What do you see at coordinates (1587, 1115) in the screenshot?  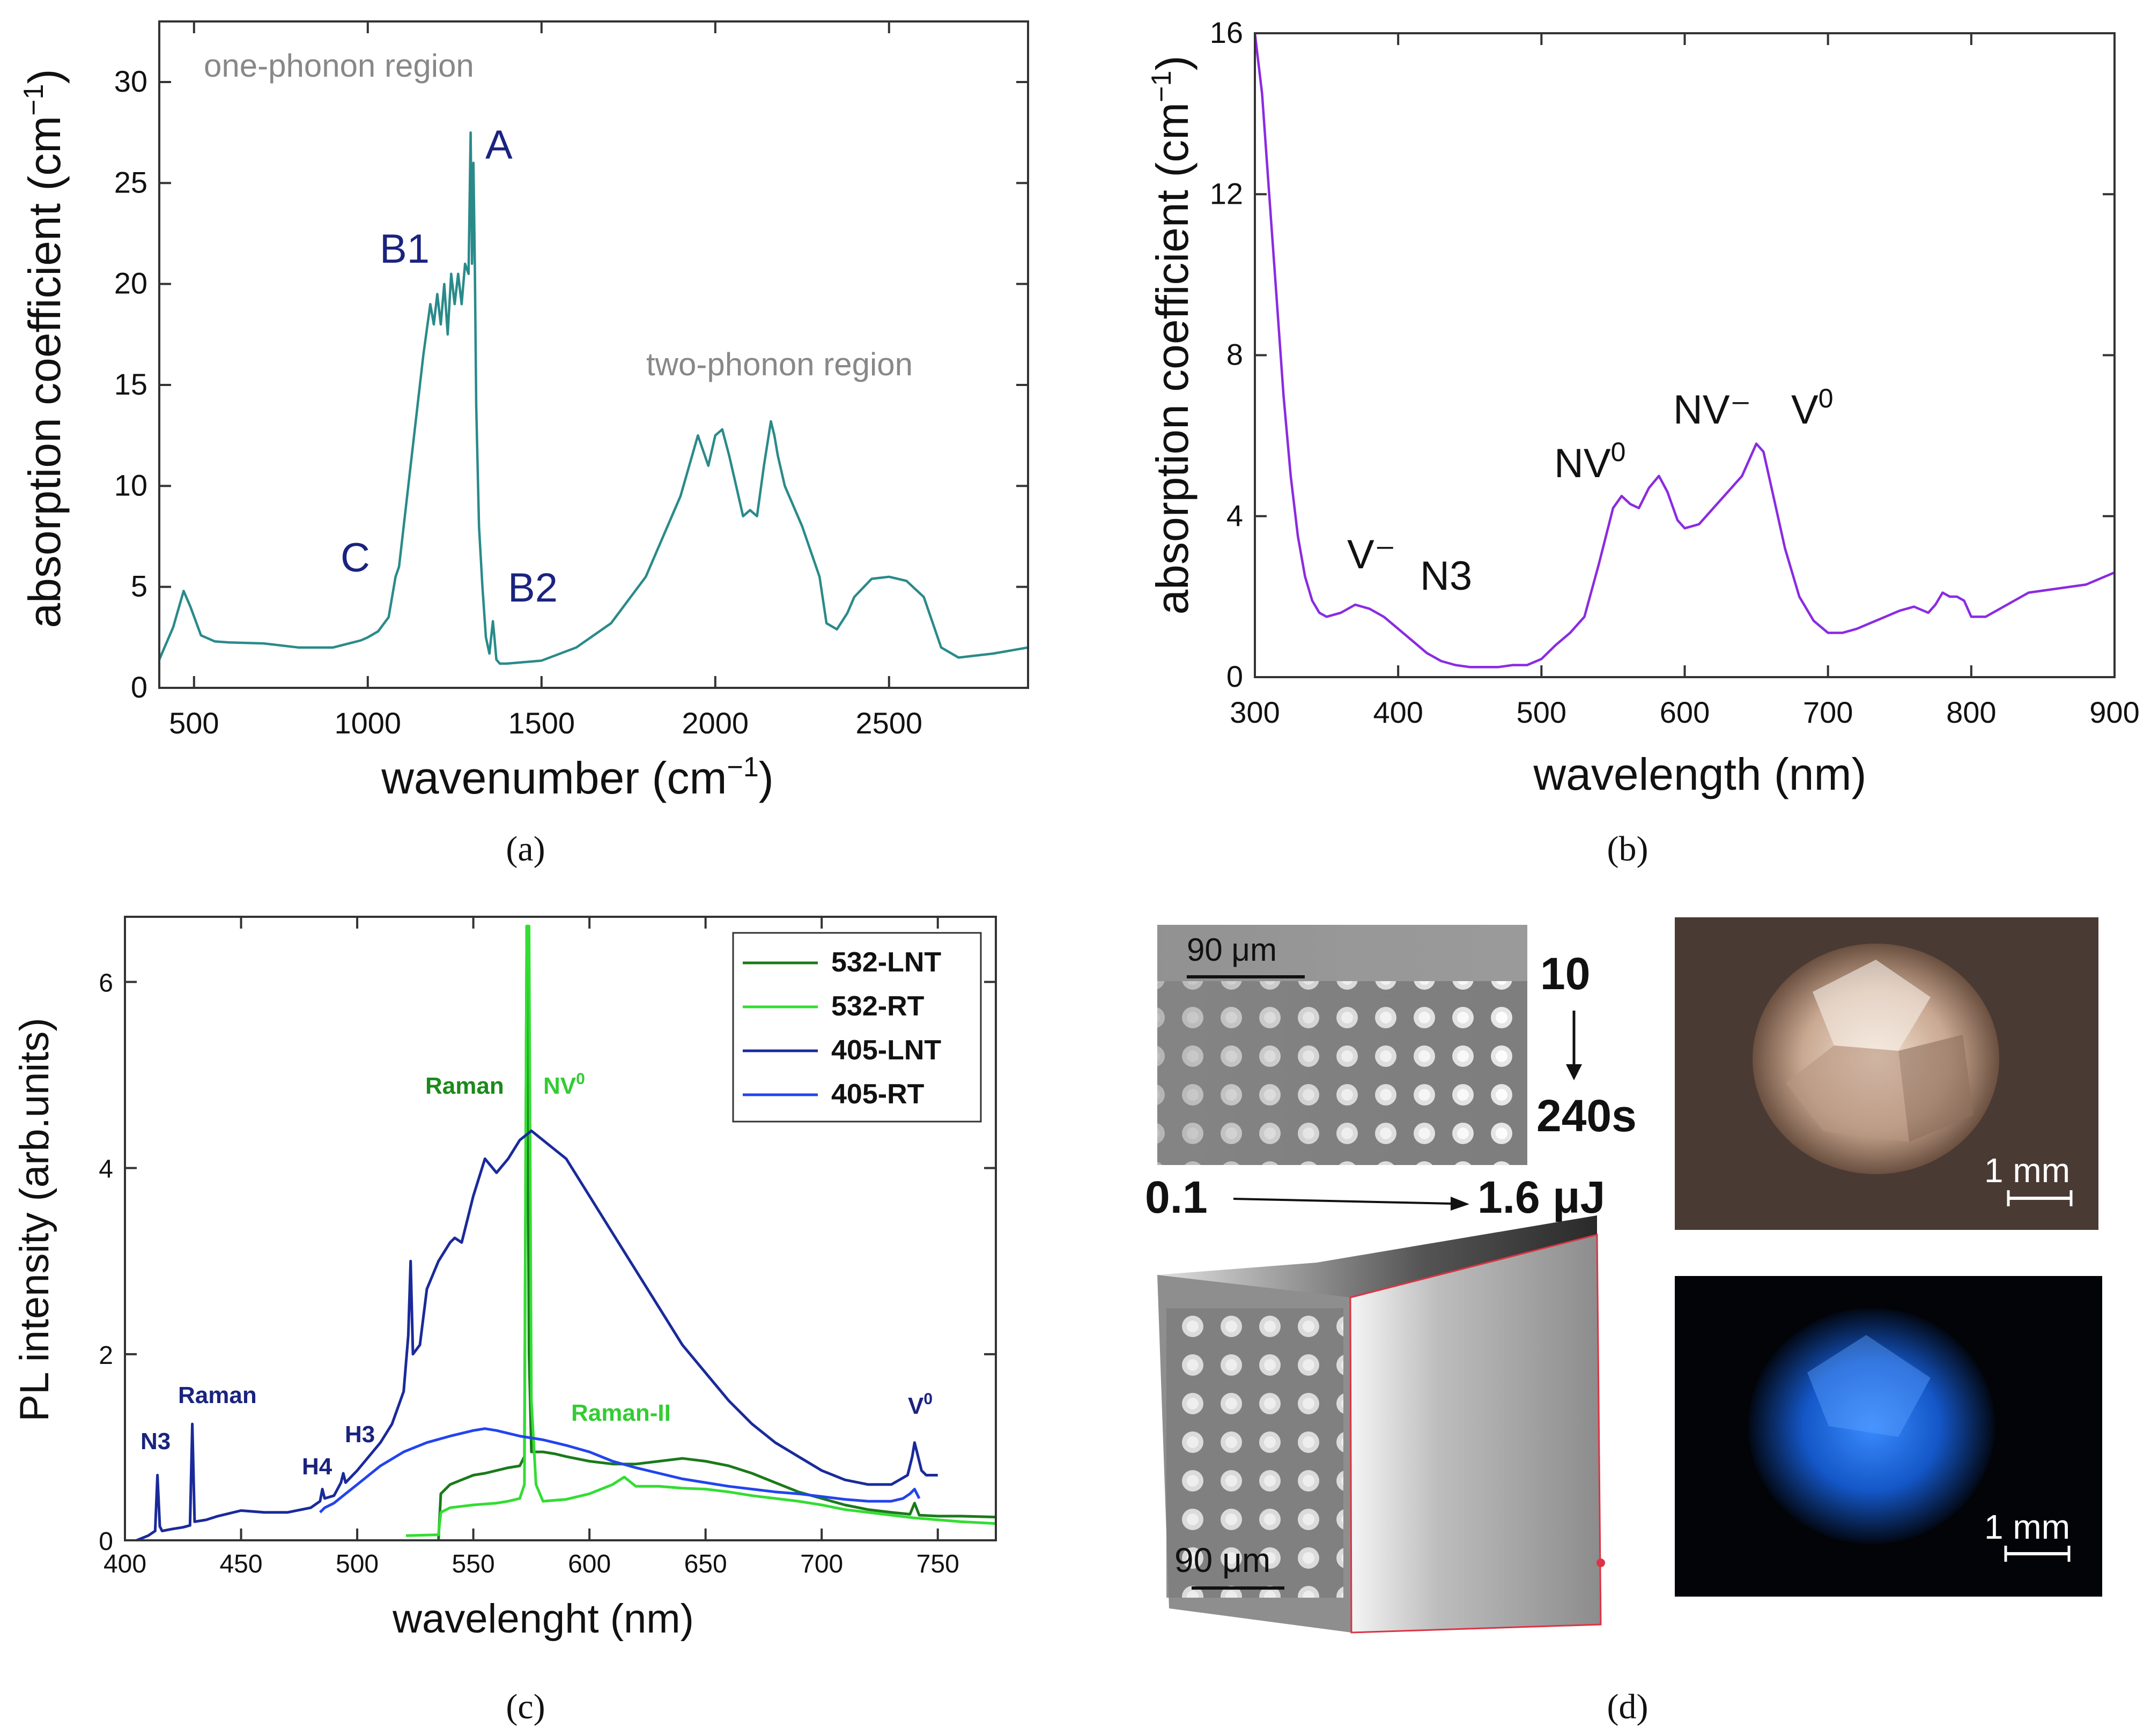 I see `time-end-label: 240s` at bounding box center [1587, 1115].